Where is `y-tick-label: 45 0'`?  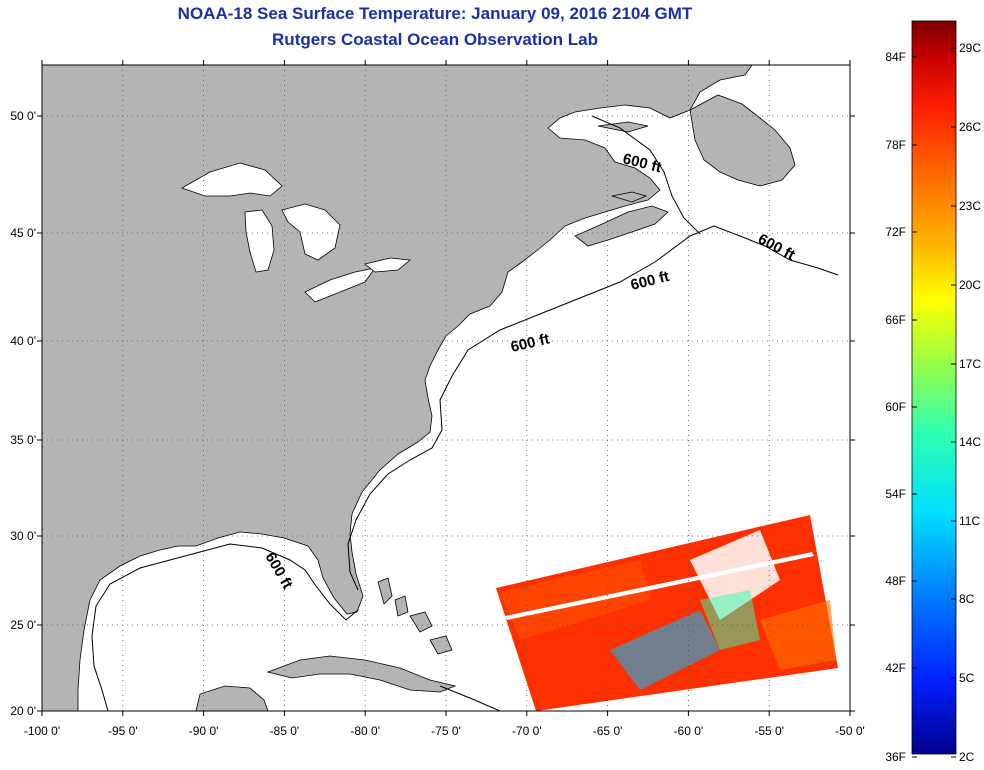 y-tick-label: 45 0' is located at coordinates (23, 233).